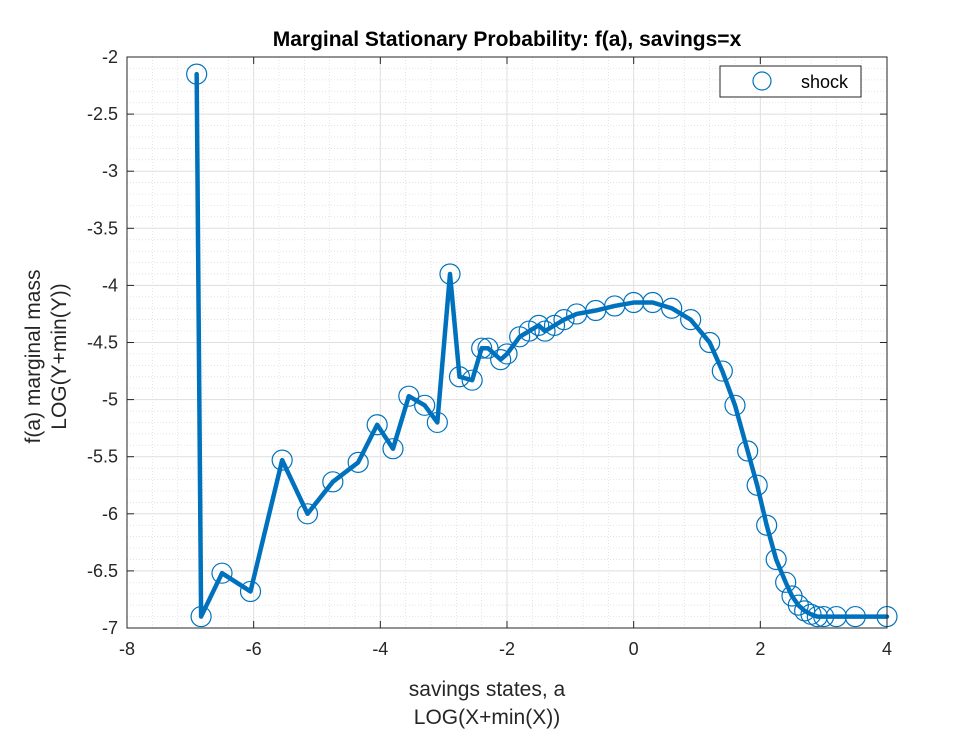  Describe the element at coordinates (380, 649) in the screenshot. I see `x-tick-label: -4` at that location.